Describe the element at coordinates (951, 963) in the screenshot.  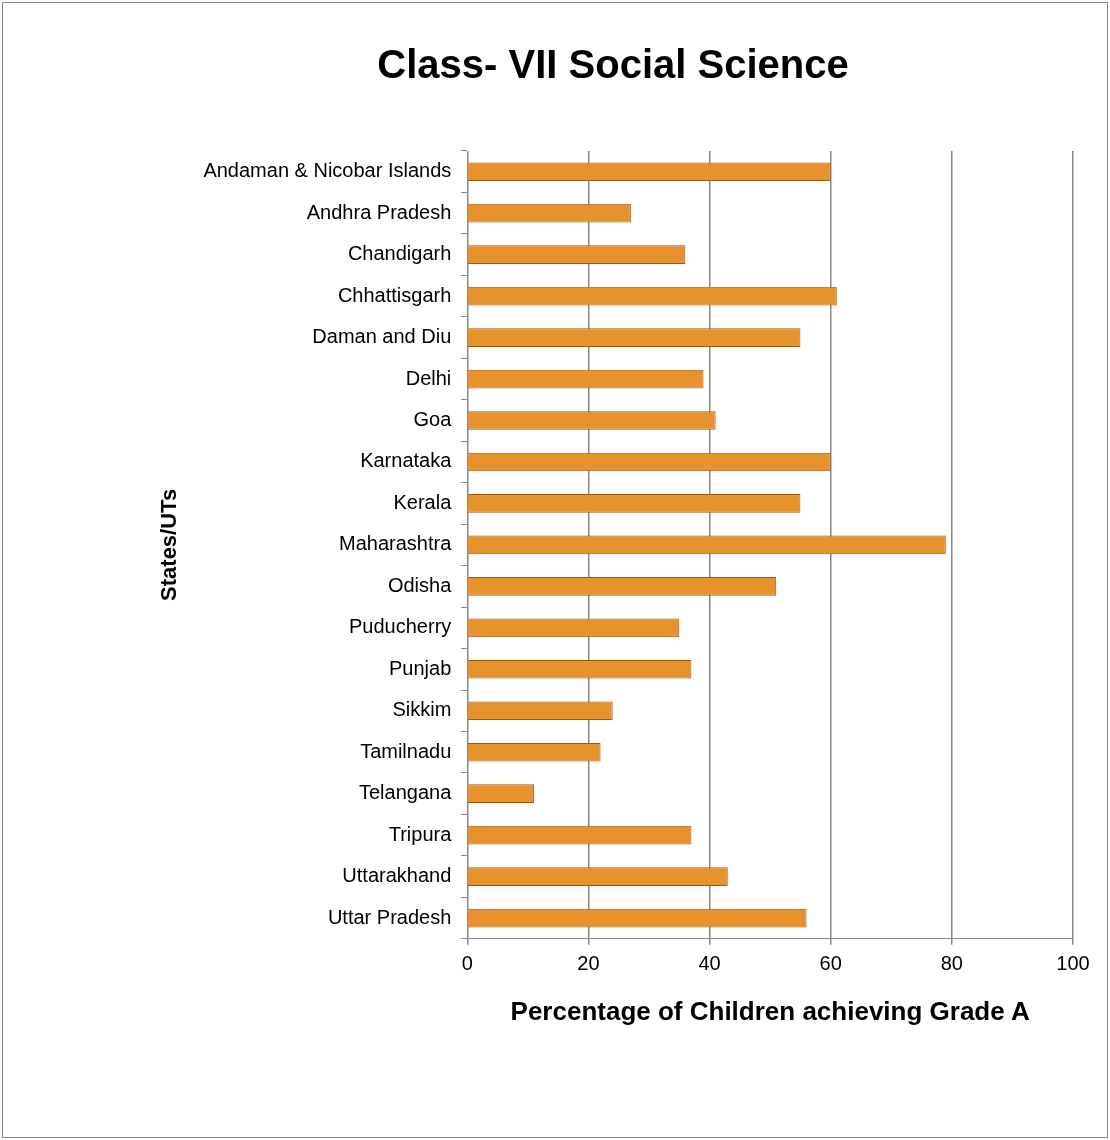
I see `x-tick-label: 80` at that location.